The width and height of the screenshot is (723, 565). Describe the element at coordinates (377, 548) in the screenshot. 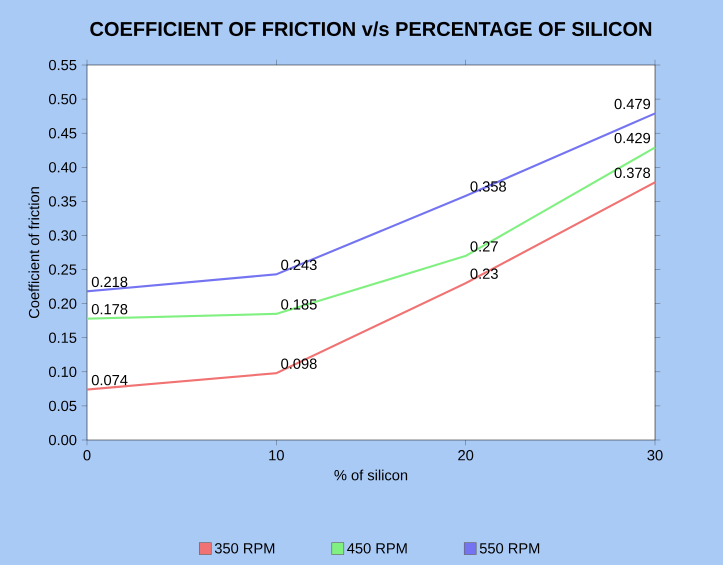

I see `legend-label: 450 RPM` at that location.